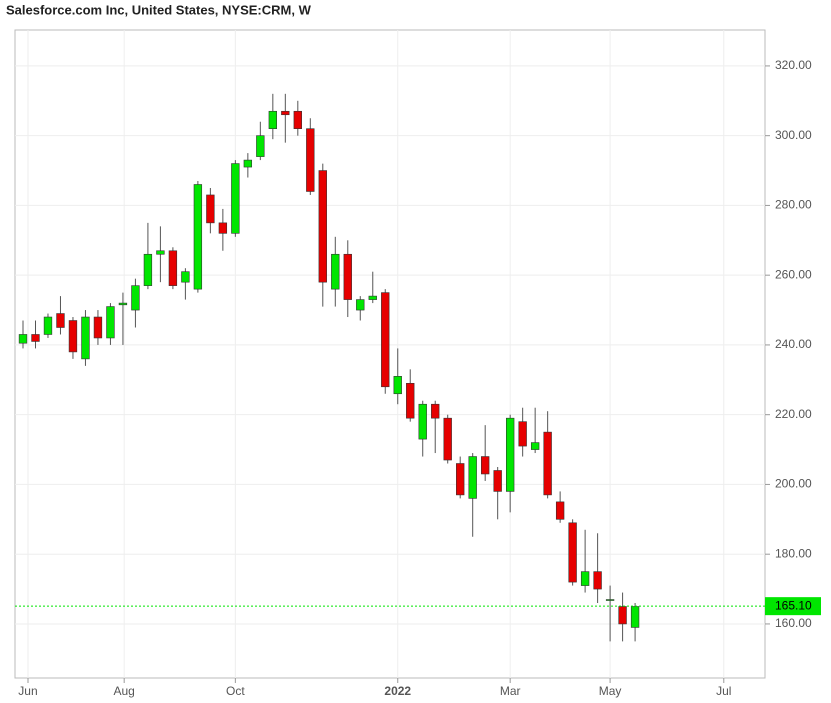  Describe the element at coordinates (793, 344) in the screenshot. I see `y-tick-label: 240.00` at that location.